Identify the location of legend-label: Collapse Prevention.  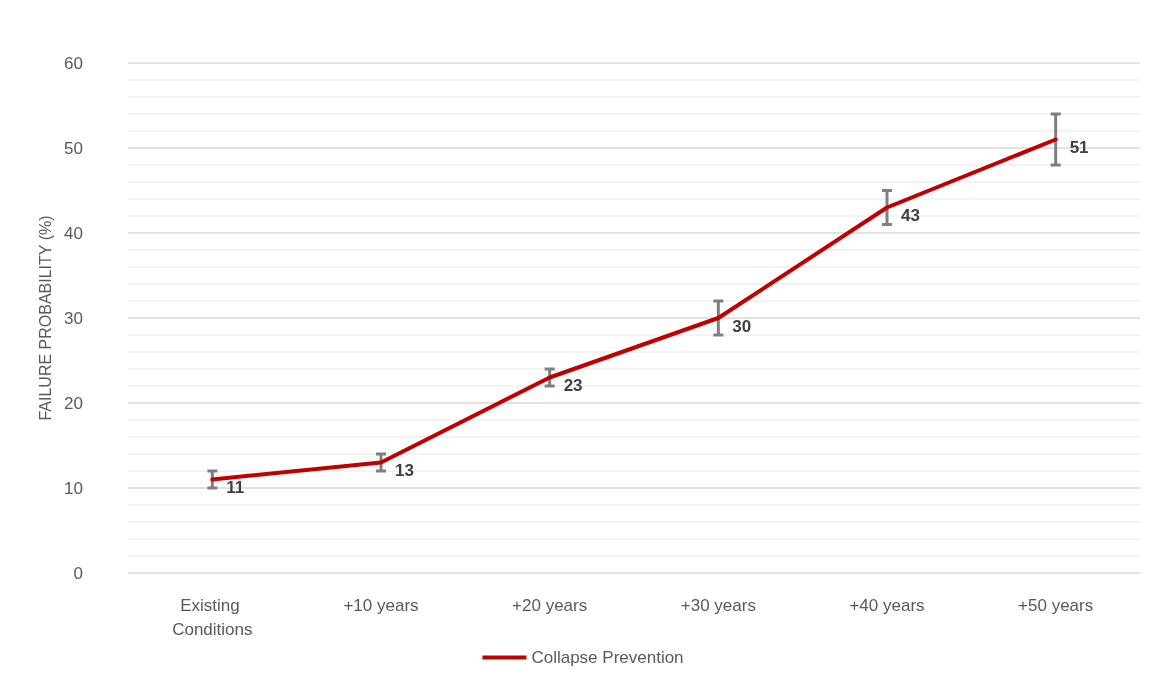
(607, 657).